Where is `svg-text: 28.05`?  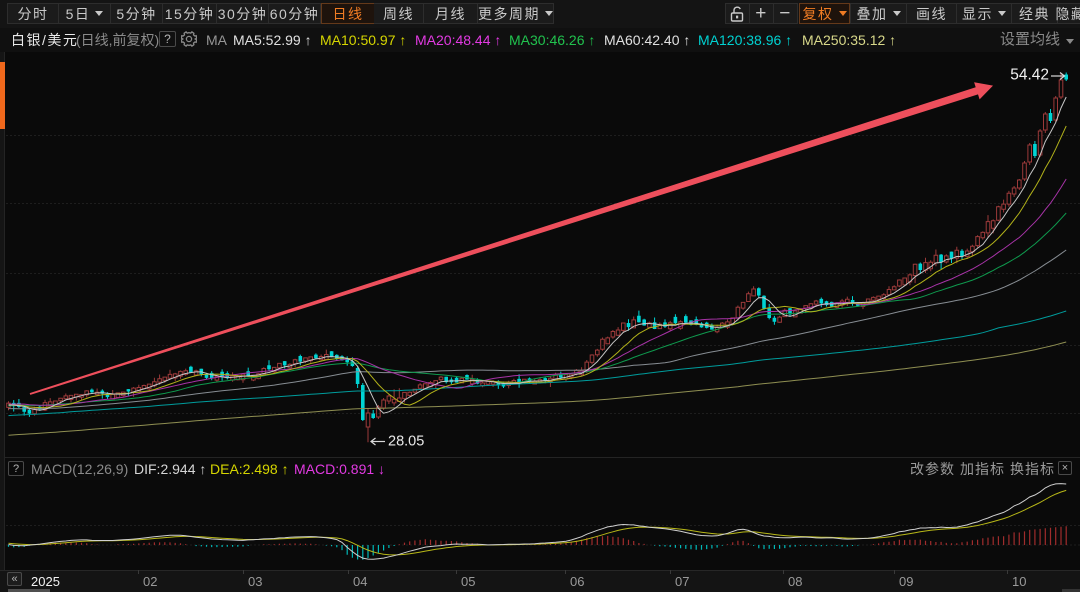 svg-text: 28.05 is located at coordinates (406, 442).